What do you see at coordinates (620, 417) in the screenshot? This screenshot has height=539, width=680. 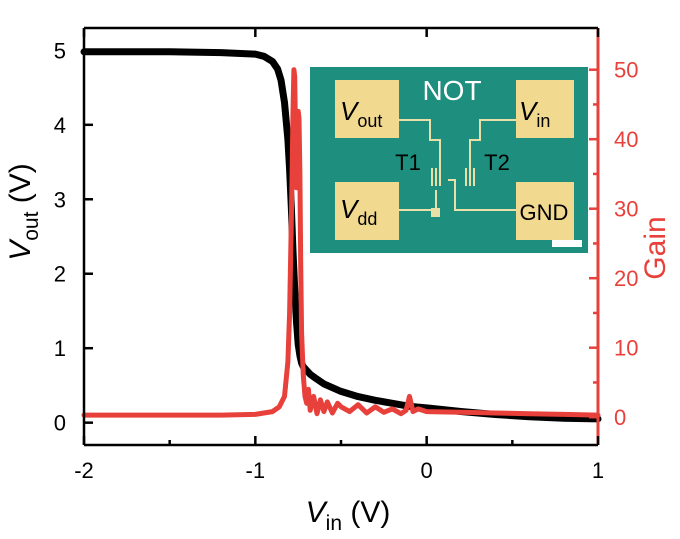 I see `right-y-tick-label: 0` at bounding box center [620, 417].